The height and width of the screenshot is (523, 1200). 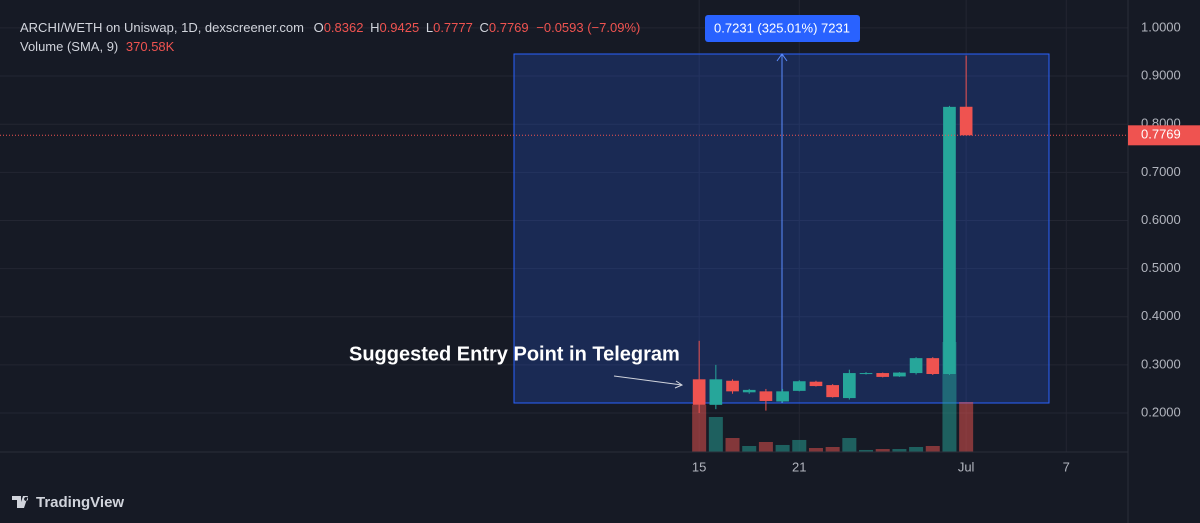 What do you see at coordinates (1161, 134) in the screenshot?
I see `last-price-label: 0.7769` at bounding box center [1161, 134].